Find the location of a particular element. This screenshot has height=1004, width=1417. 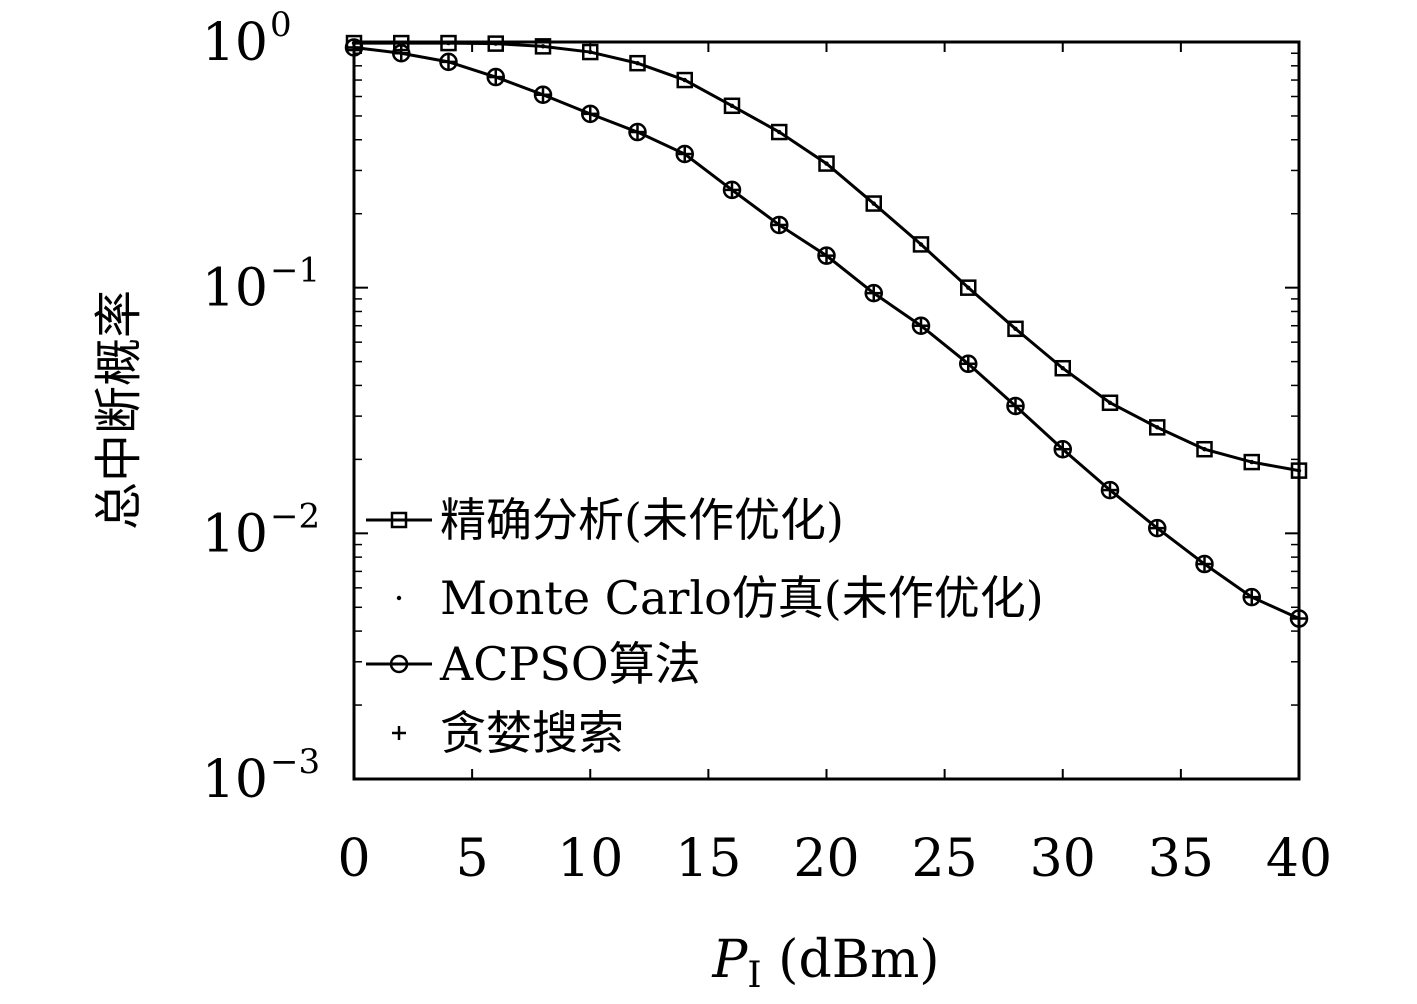

x-tick-label: 30 is located at coordinates (1063, 859).